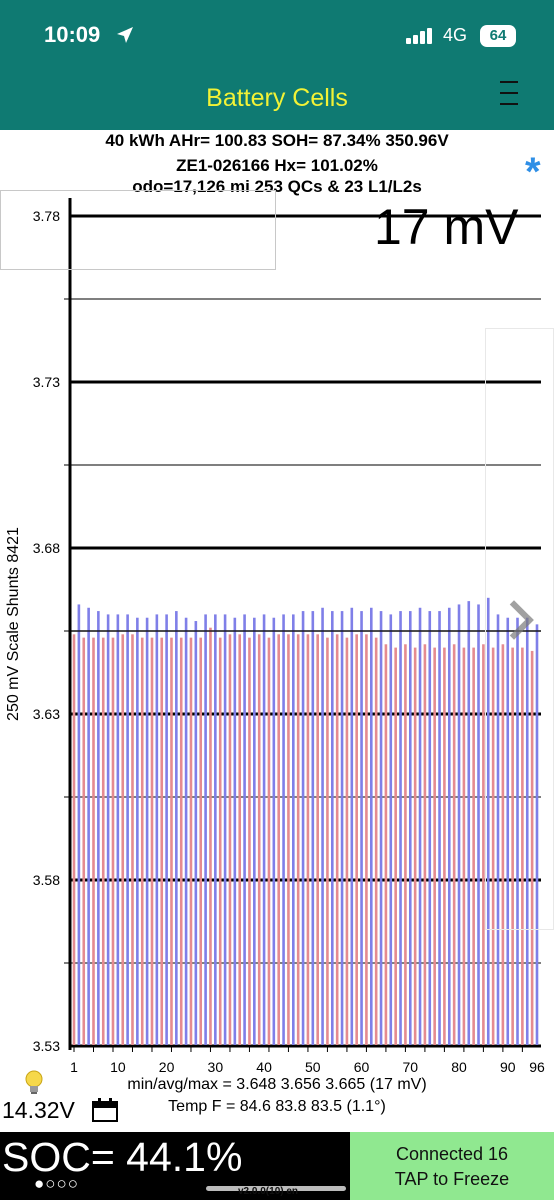 This screenshot has height=1200, width=554. Describe the element at coordinates (105, 1110) in the screenshot. I see `calendar-icon` at that location.